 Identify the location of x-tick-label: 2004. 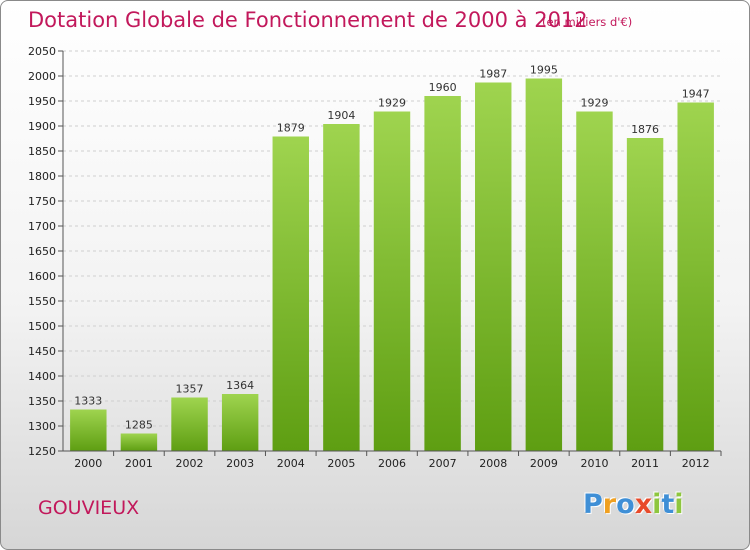
(291, 463).